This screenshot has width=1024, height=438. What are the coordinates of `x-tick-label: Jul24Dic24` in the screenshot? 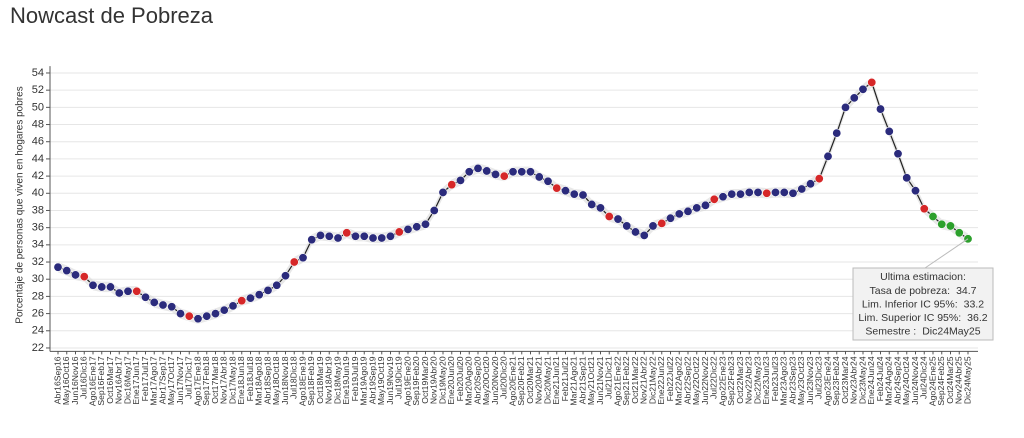 It's located at (924, 377).